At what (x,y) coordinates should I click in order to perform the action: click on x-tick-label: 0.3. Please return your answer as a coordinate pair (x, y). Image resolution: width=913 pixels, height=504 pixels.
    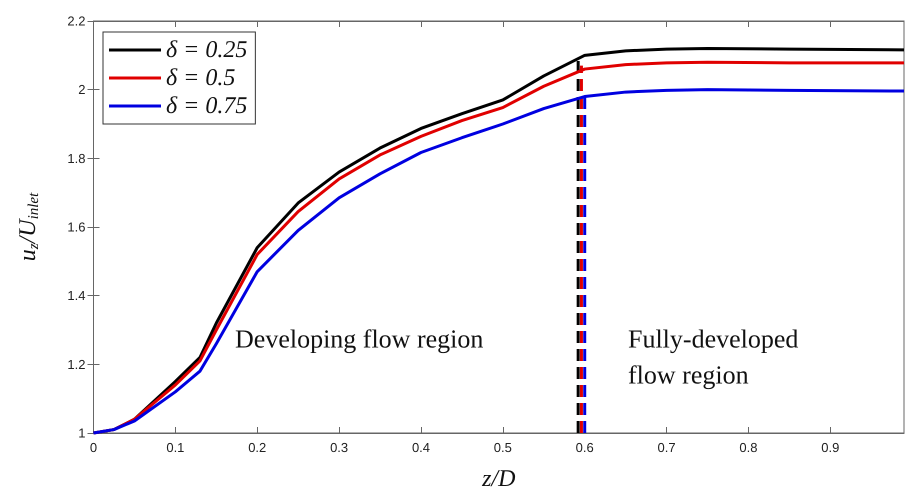
    Looking at the image, I should click on (339, 447).